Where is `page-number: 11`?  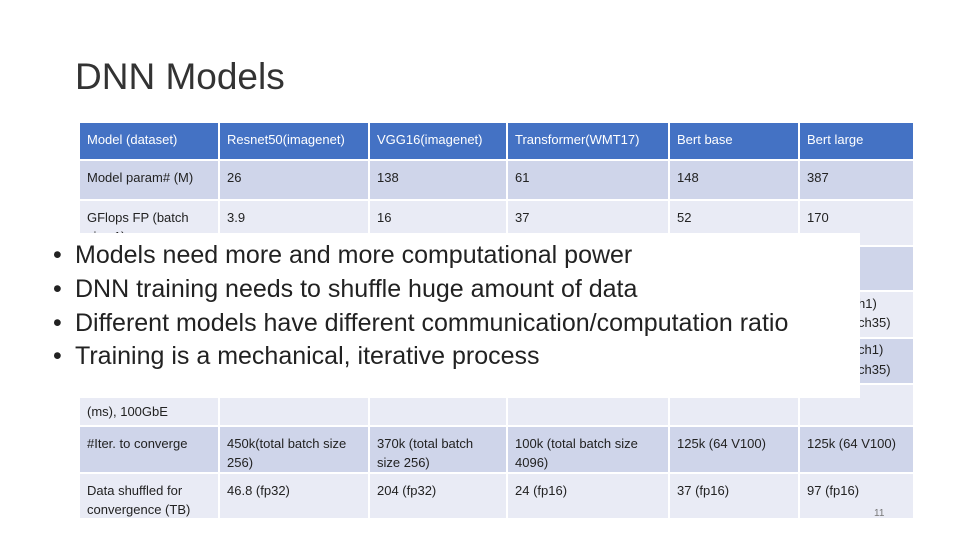 page-number: 11 is located at coordinates (879, 513).